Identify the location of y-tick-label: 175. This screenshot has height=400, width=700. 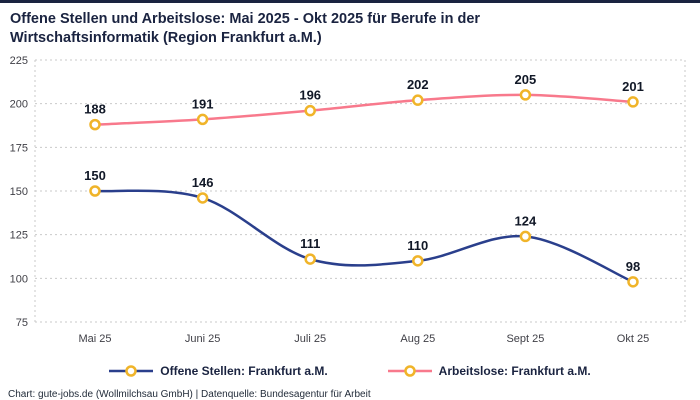
(19, 148).